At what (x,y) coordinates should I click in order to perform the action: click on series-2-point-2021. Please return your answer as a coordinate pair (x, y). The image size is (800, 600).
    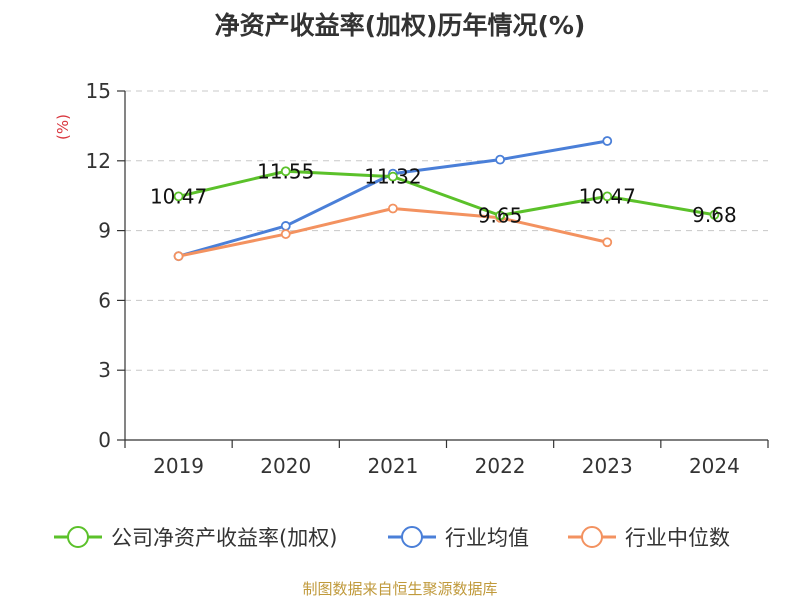
    Looking at the image, I should click on (393, 208).